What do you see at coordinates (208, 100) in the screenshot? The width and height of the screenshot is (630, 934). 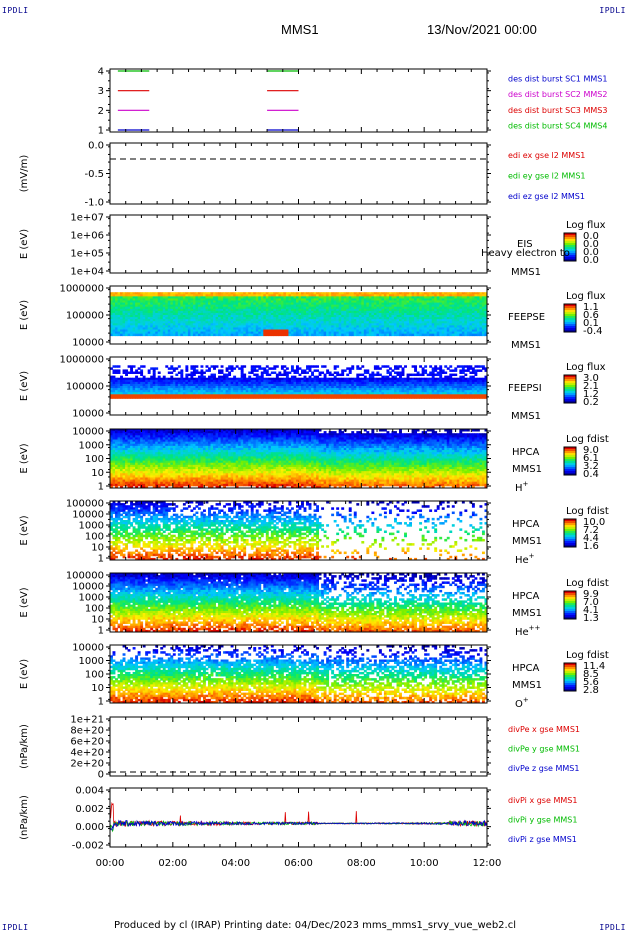 I see `burst-segments` at bounding box center [208, 100].